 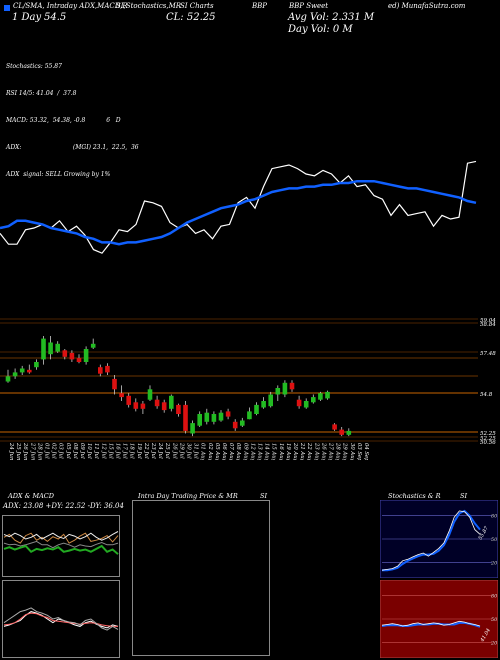 I want to click on header-line1-right-d: ed) MunafaSutra.com, so click(x=427, y=6).